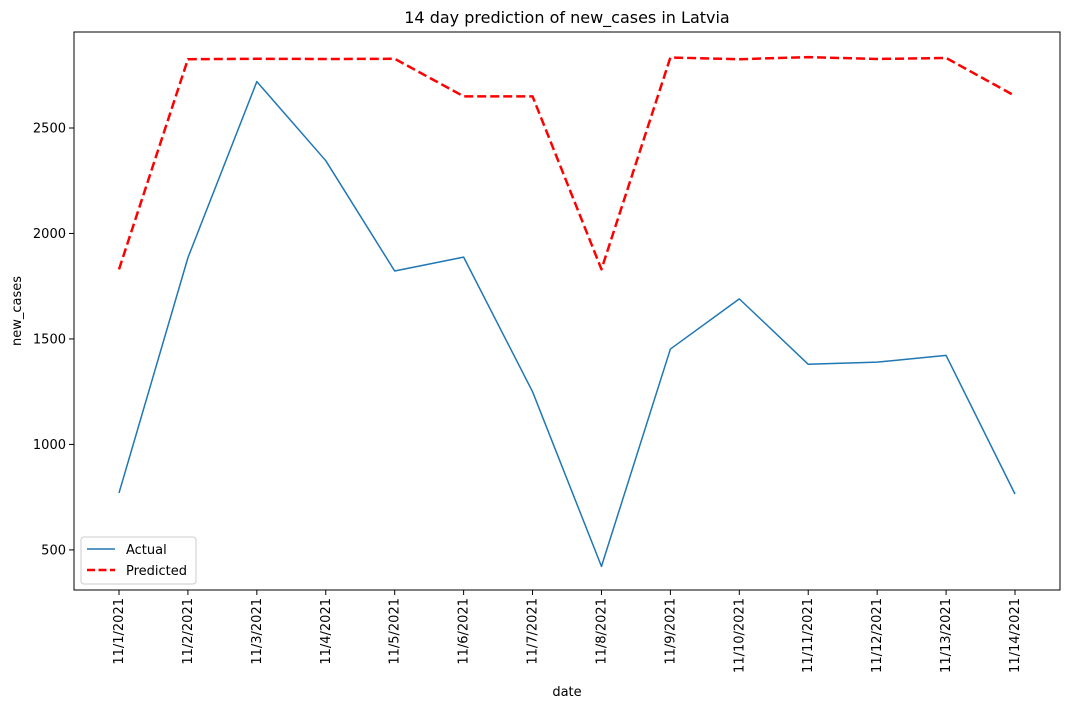 The height and width of the screenshot is (713, 1070). I want to click on y-axis: 500 1000 1500 2000 2500, so click(53, 339).